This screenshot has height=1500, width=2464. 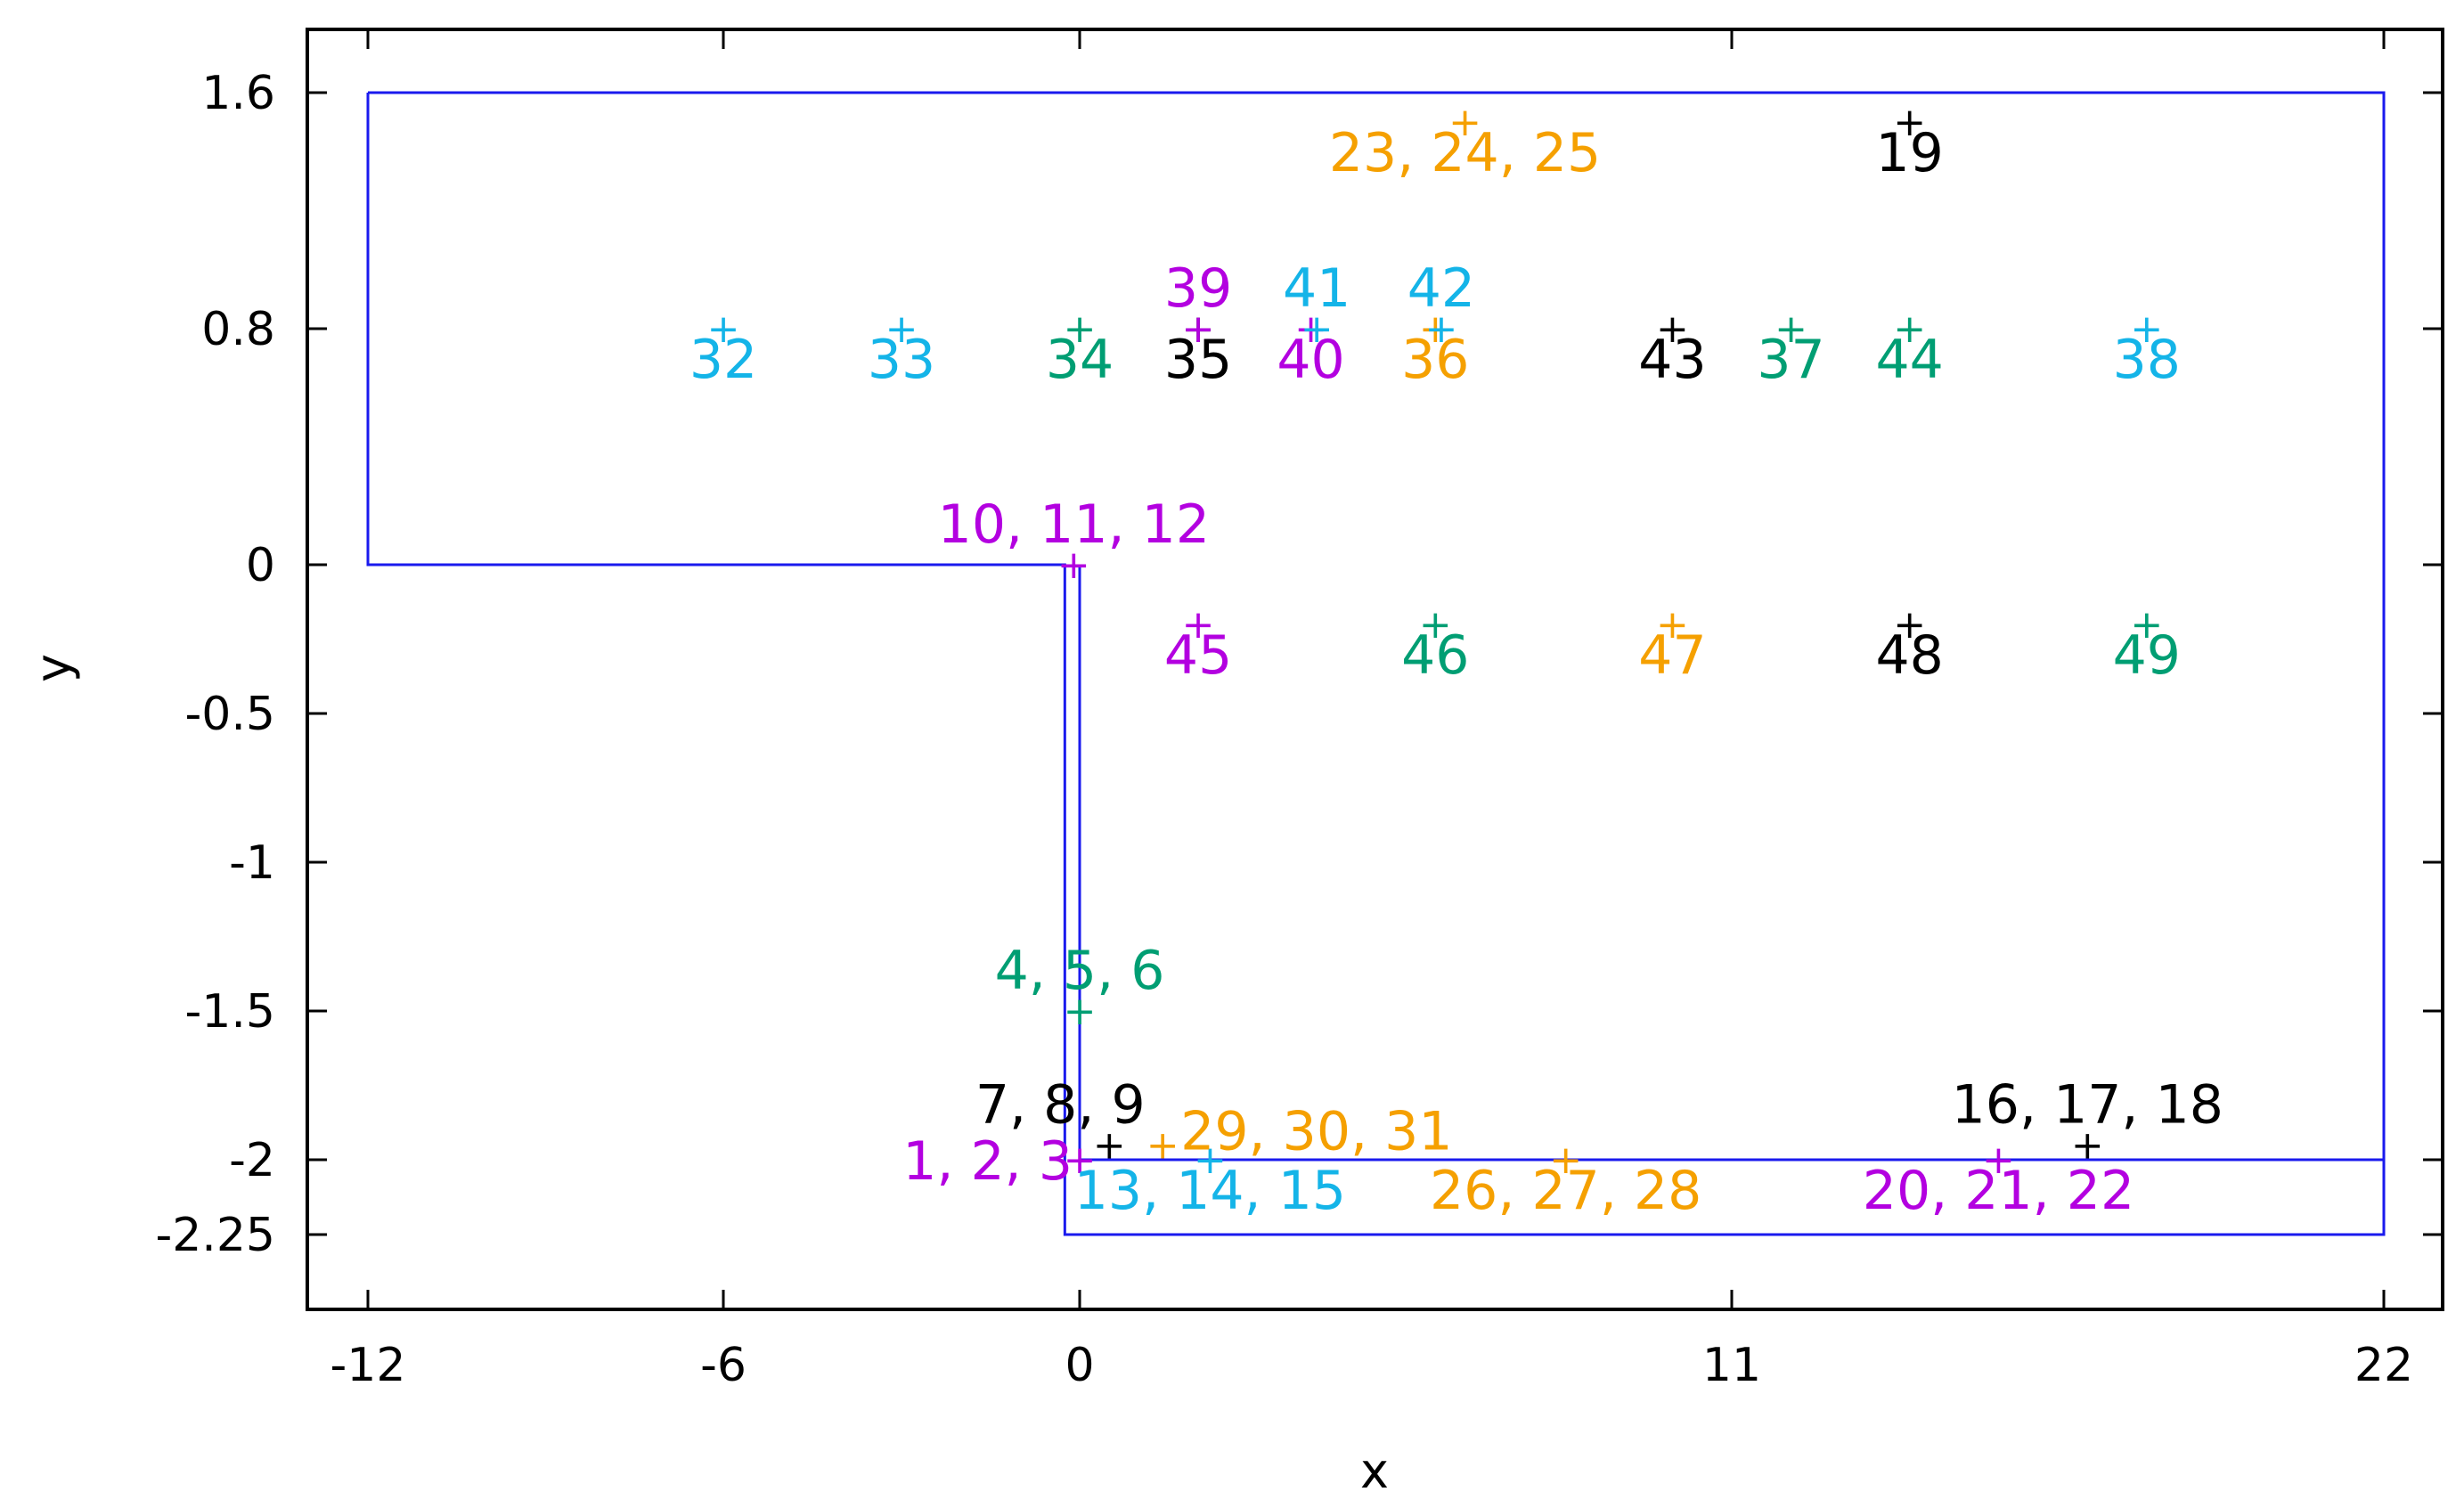 I want to click on point: +40, so click(x=1311, y=348).